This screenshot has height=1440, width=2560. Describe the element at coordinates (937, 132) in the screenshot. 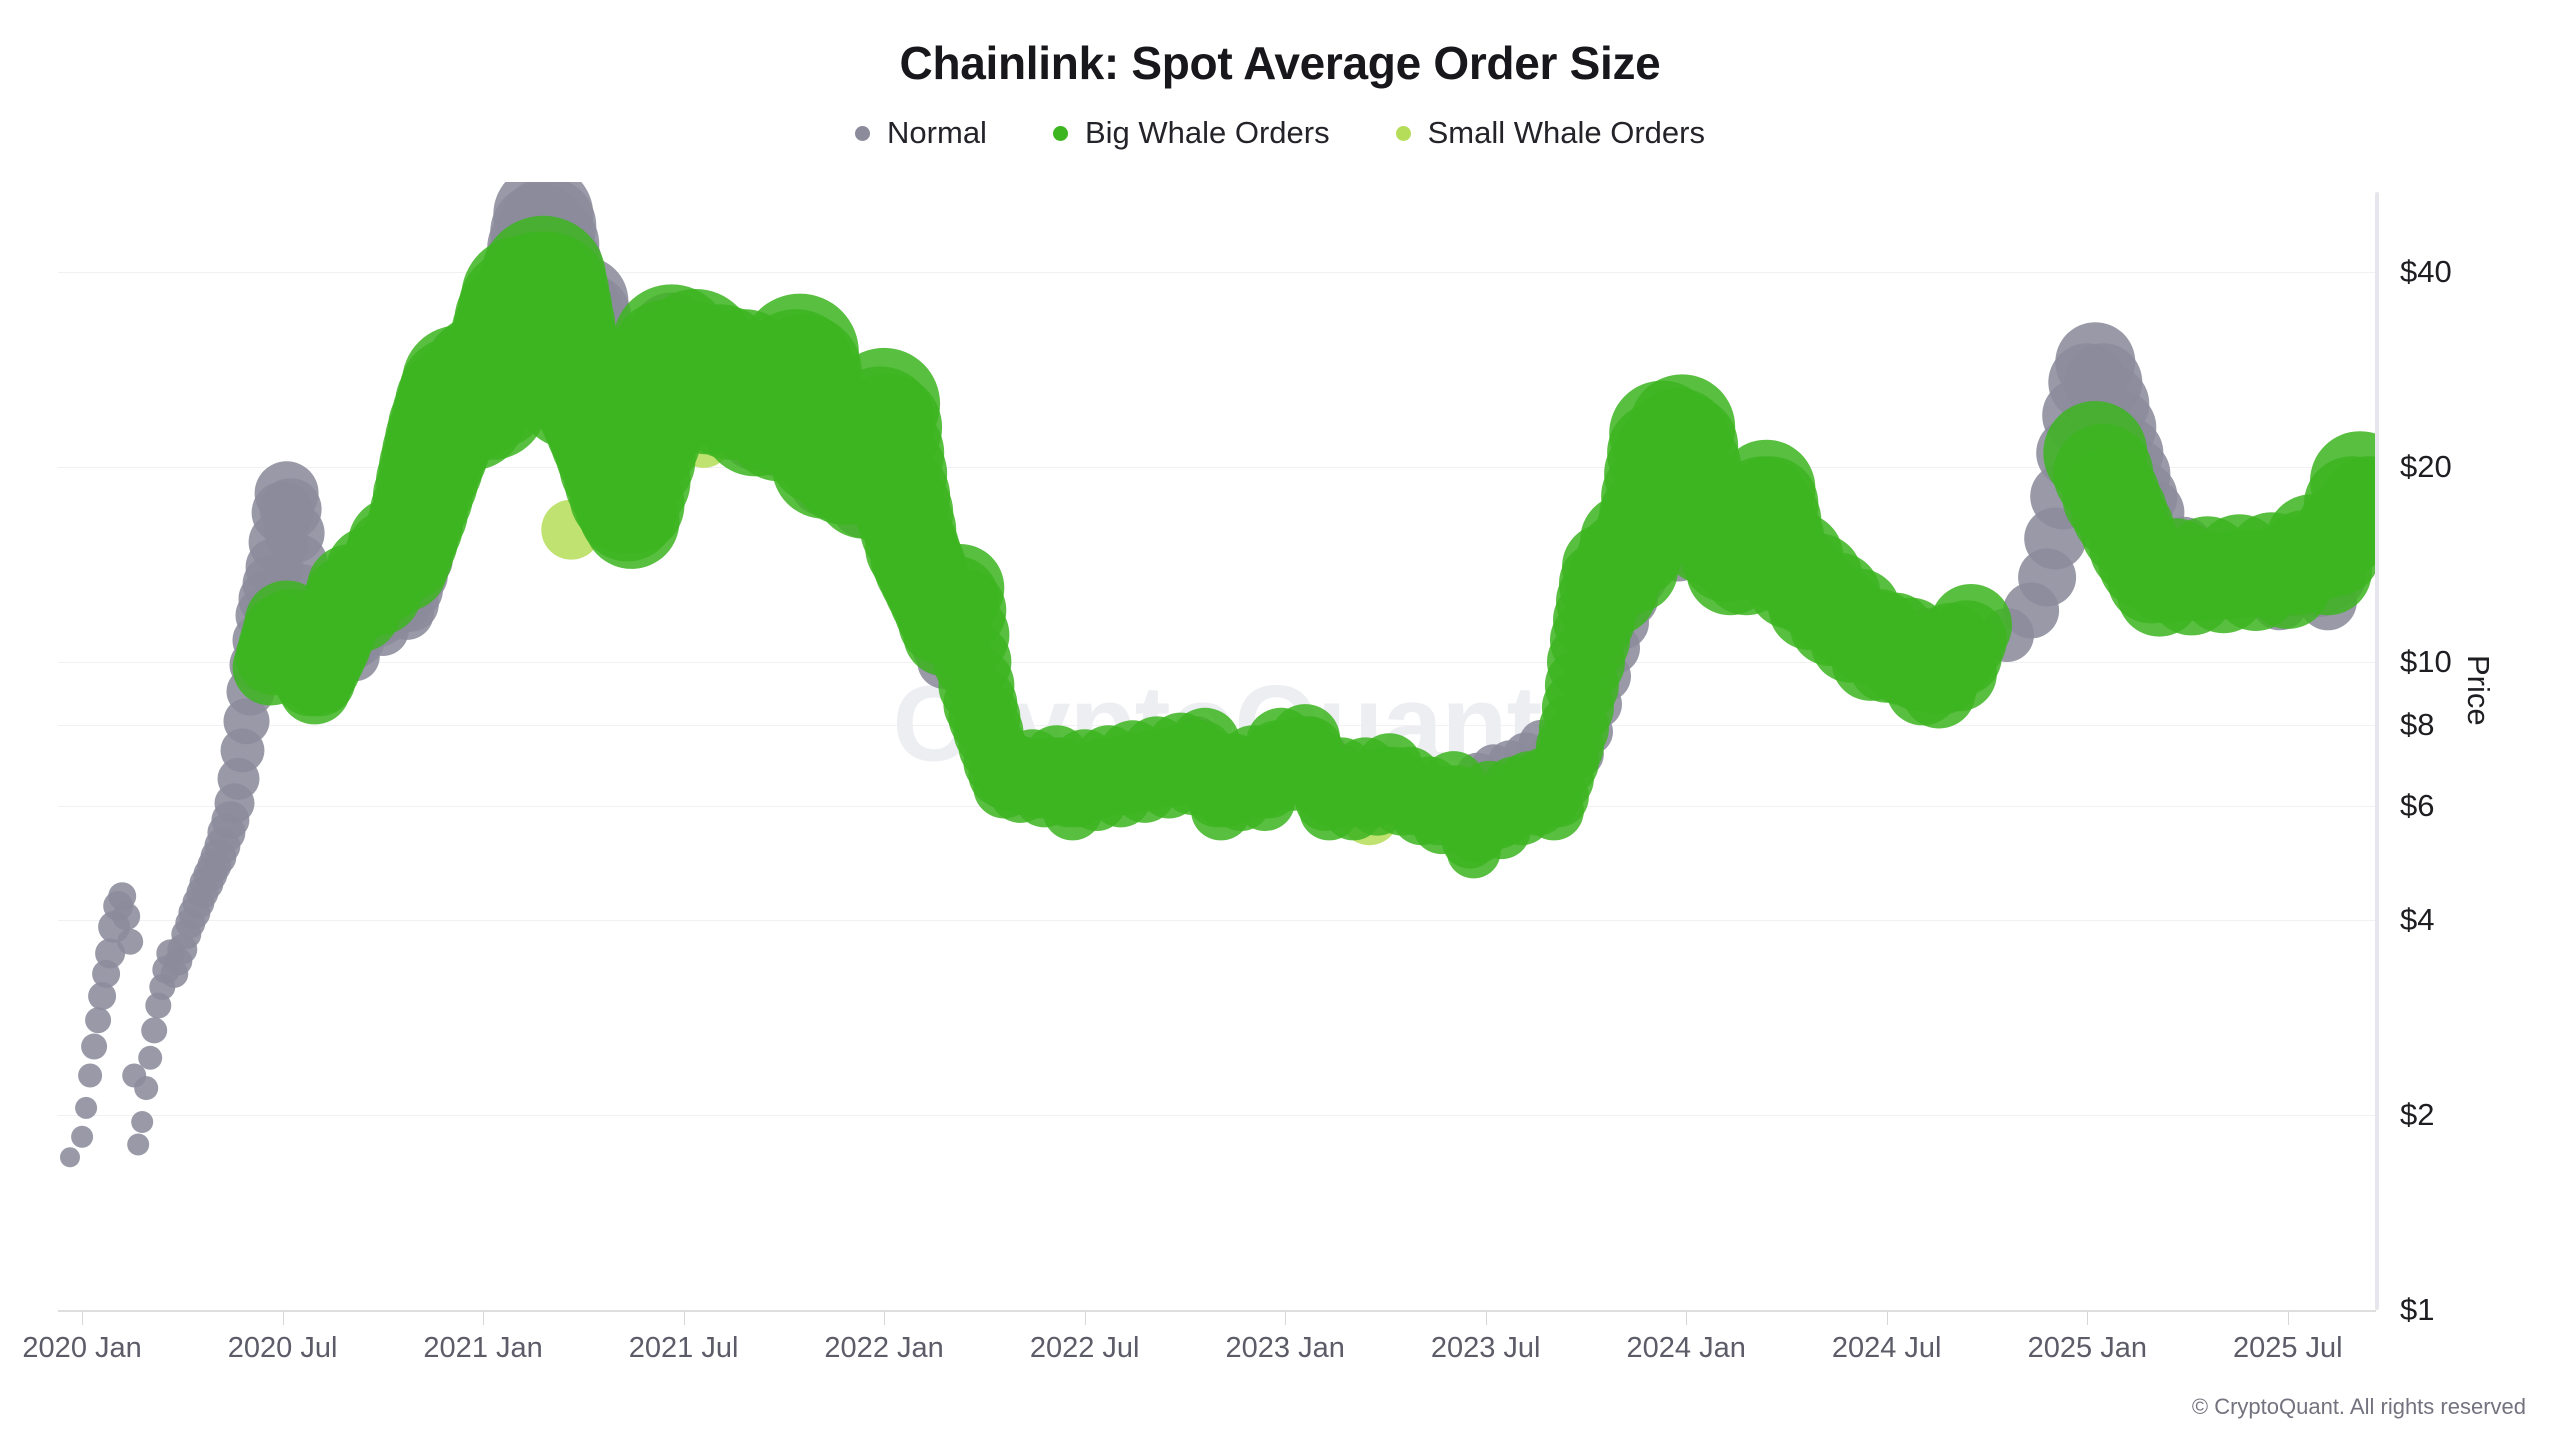

I see `legend-label: Normal` at that location.